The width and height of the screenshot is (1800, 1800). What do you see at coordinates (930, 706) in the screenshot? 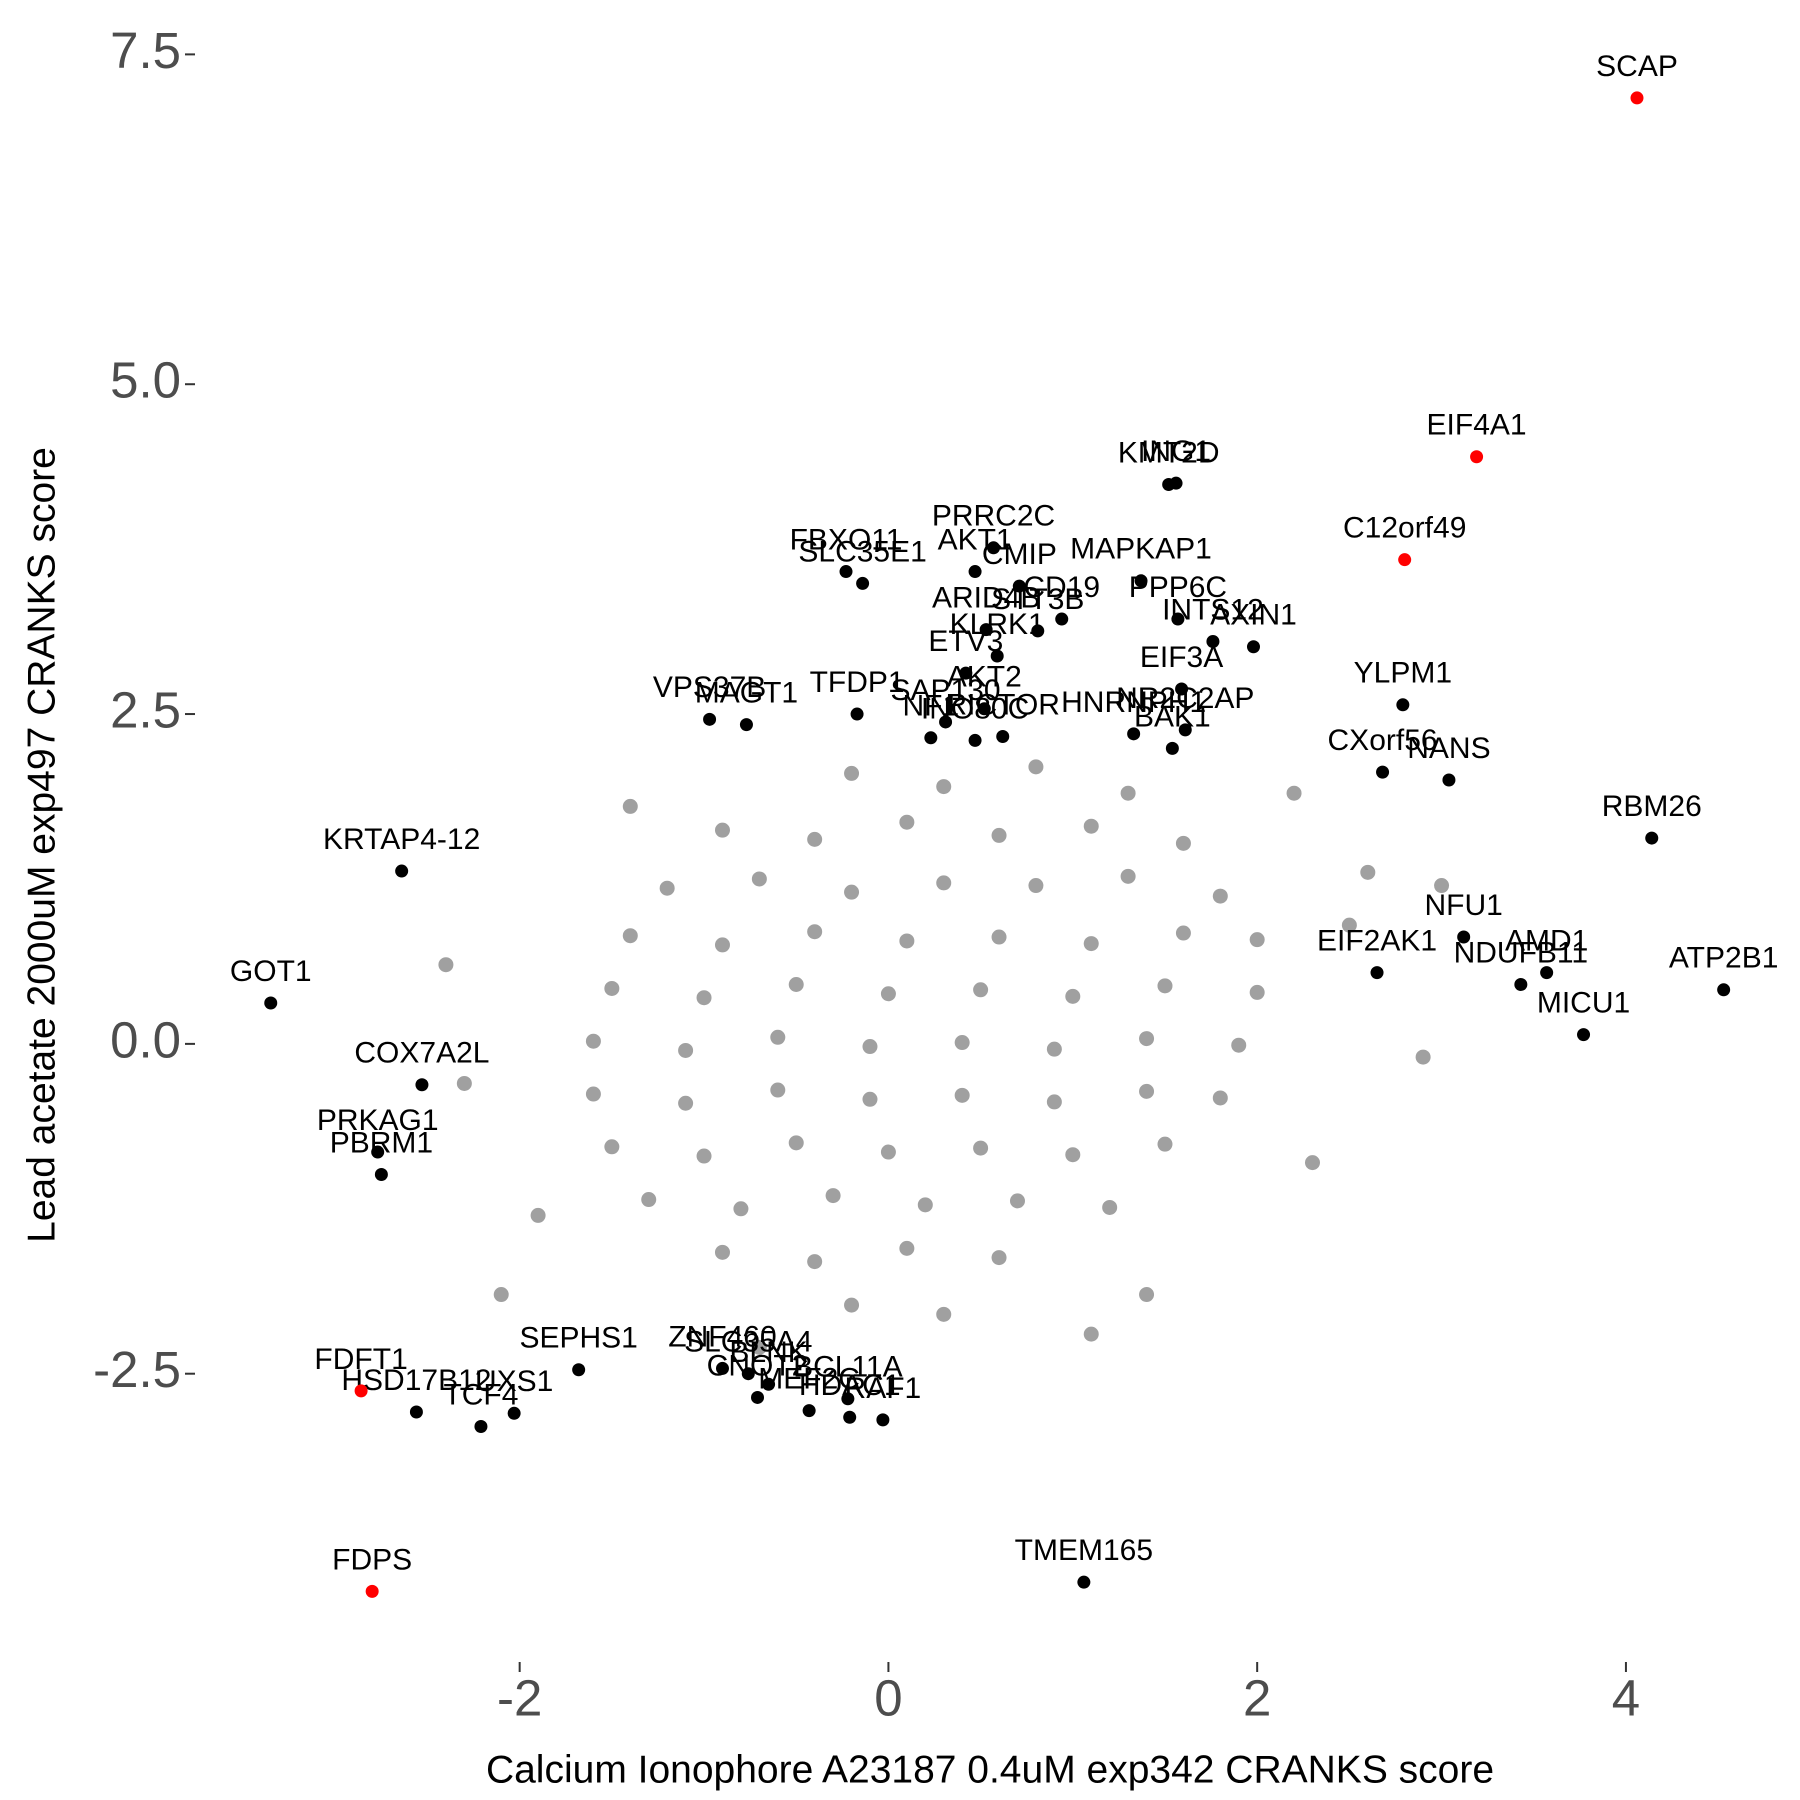
I see `point-label: NF1` at bounding box center [930, 706].